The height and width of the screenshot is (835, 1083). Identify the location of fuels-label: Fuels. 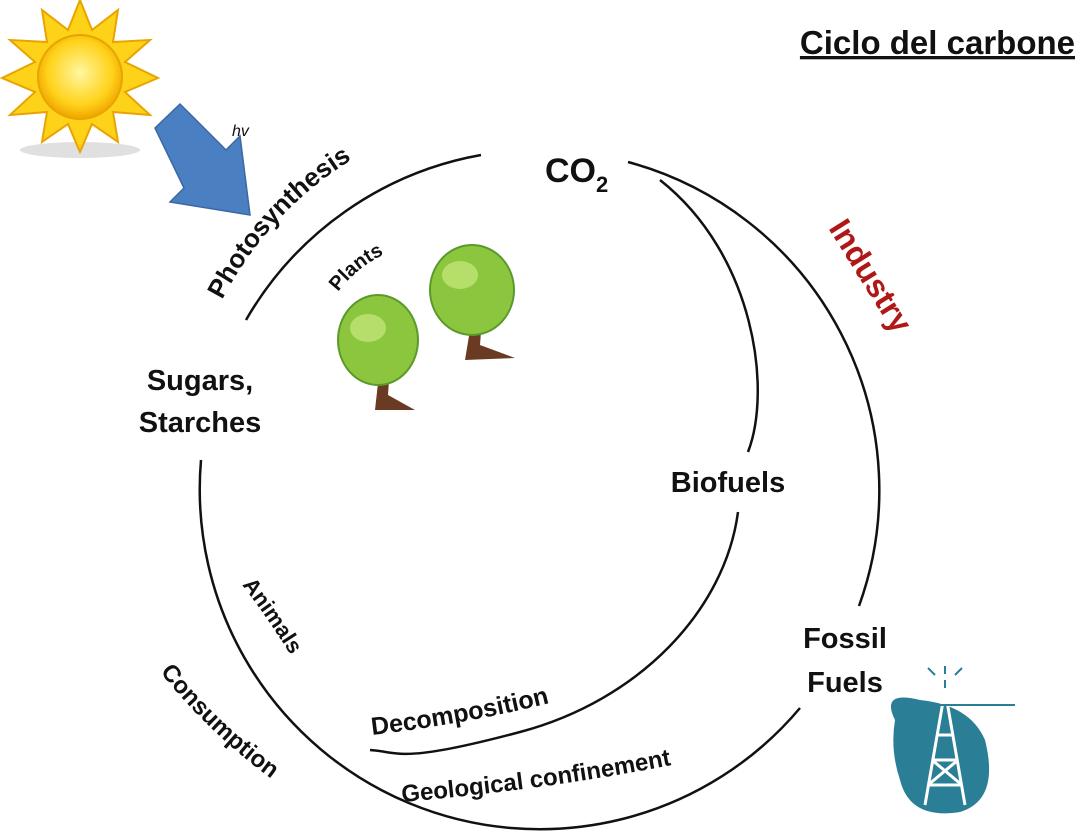
(845, 683).